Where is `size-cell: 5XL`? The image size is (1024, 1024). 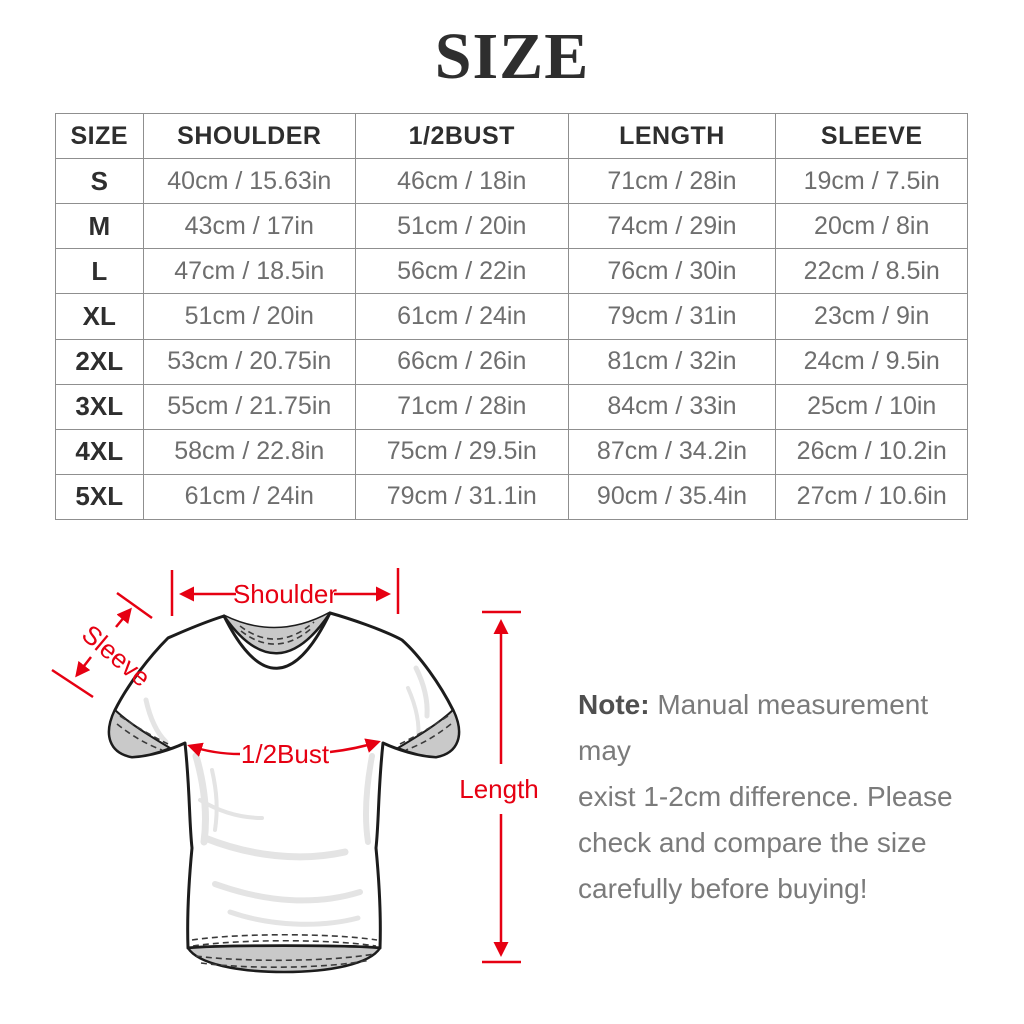 size-cell: 5XL is located at coordinates (99, 497).